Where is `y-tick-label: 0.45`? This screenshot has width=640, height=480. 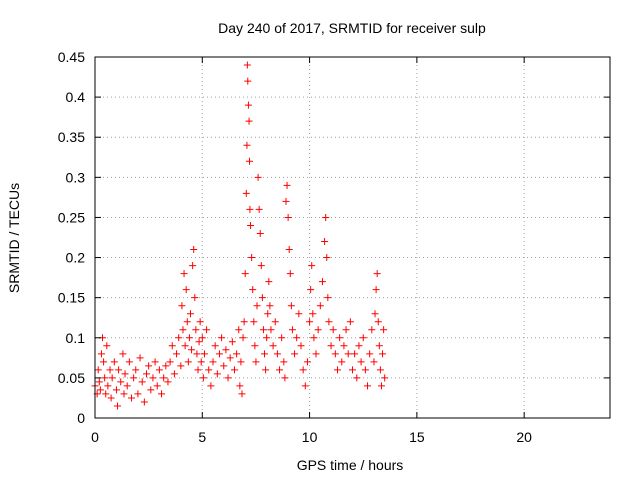 y-tick-label: 0.45 is located at coordinates (71, 57).